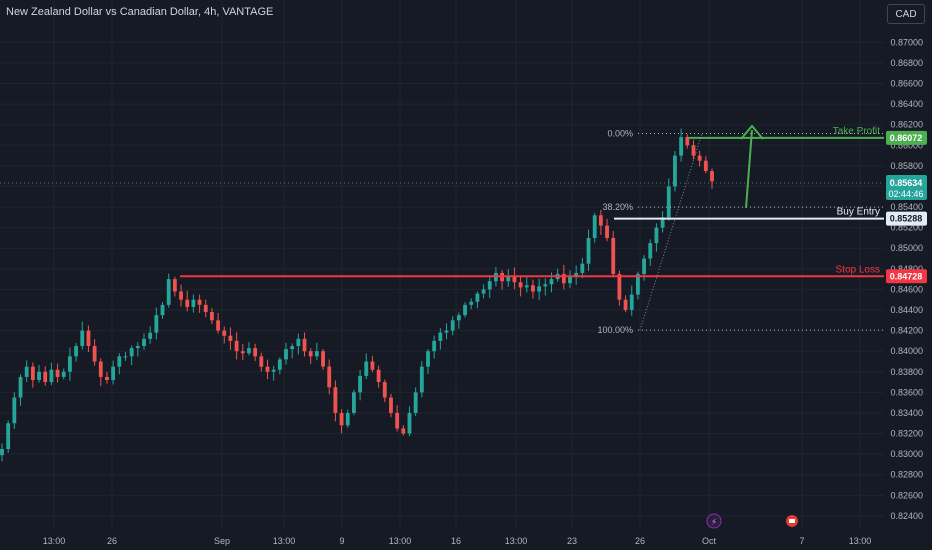  Describe the element at coordinates (906, 145) in the screenshot. I see `price-tick-label: 0.86000` at that location.